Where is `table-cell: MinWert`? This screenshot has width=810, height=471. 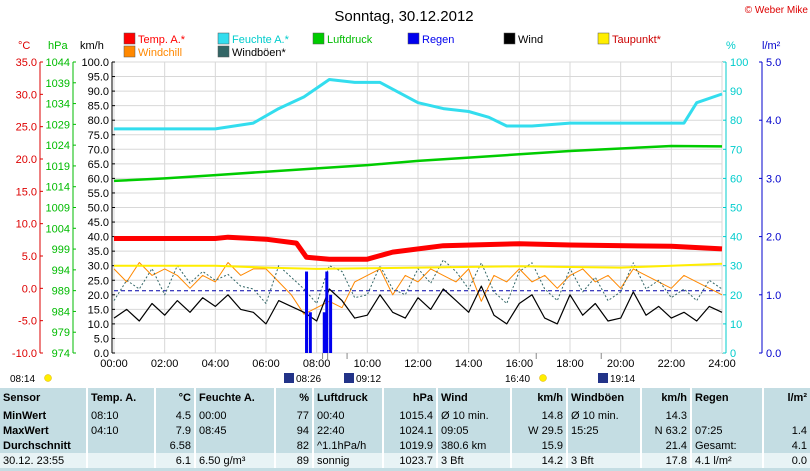 table-cell: MinWert is located at coordinates (44, 415).